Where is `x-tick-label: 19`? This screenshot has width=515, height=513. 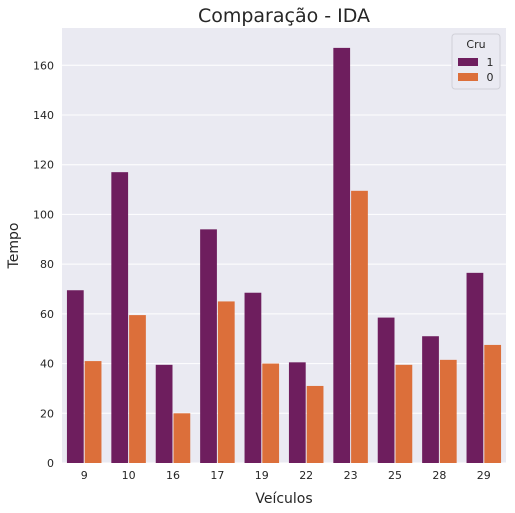 x-tick-label: 19 is located at coordinates (262, 475).